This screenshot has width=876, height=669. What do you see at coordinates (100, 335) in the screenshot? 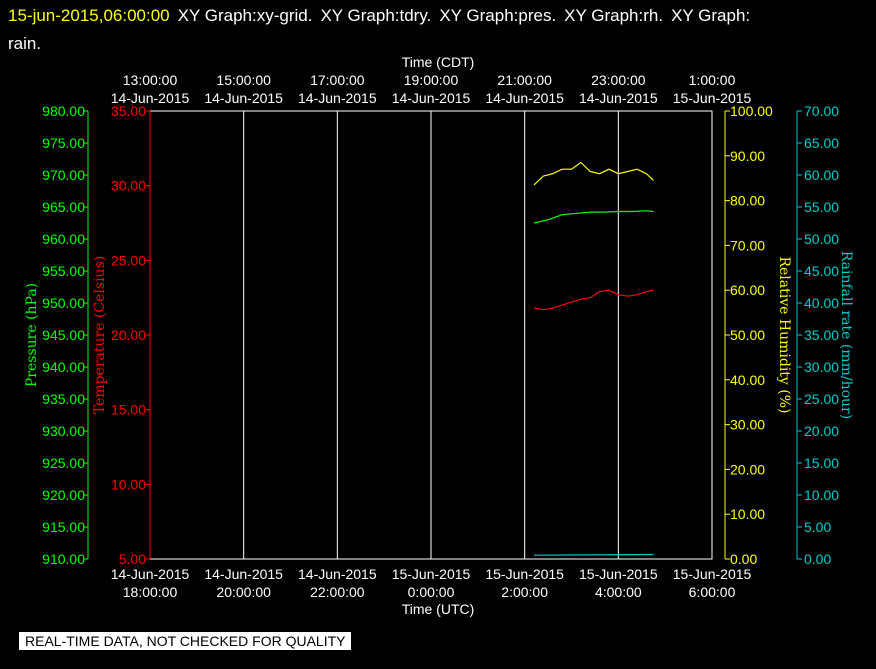
I see `tdry-axis-title: Temperature (Celsius)` at bounding box center [100, 335].